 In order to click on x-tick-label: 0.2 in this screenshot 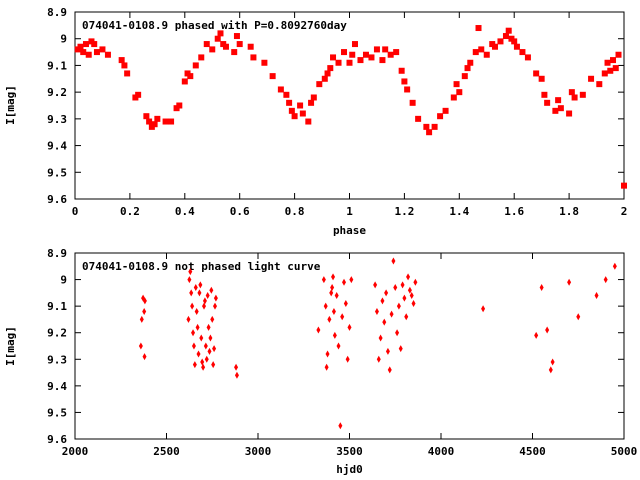, I will do `click(130, 211)`.